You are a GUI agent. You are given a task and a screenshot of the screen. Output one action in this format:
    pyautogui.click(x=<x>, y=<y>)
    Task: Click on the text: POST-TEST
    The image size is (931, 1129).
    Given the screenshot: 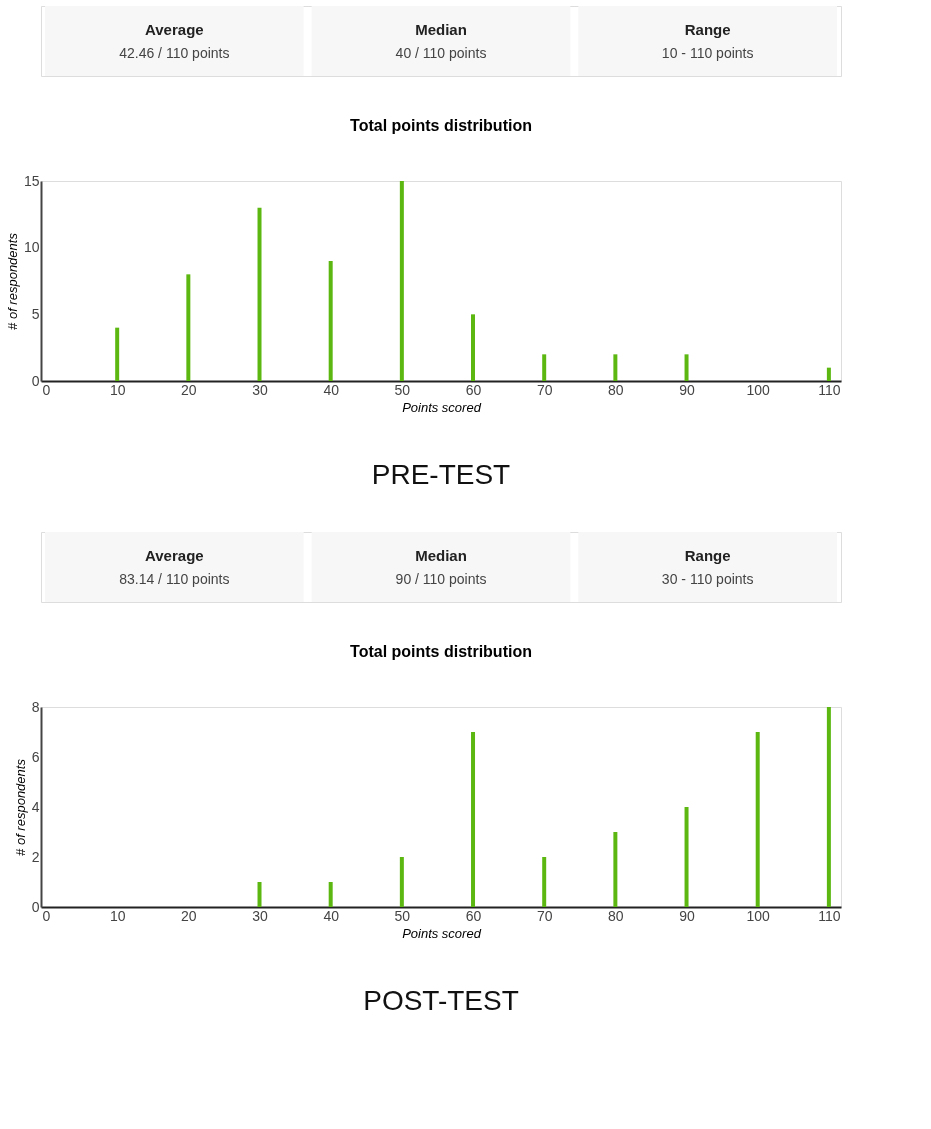 What is the action you would take?
    pyautogui.click(x=441, y=1000)
    